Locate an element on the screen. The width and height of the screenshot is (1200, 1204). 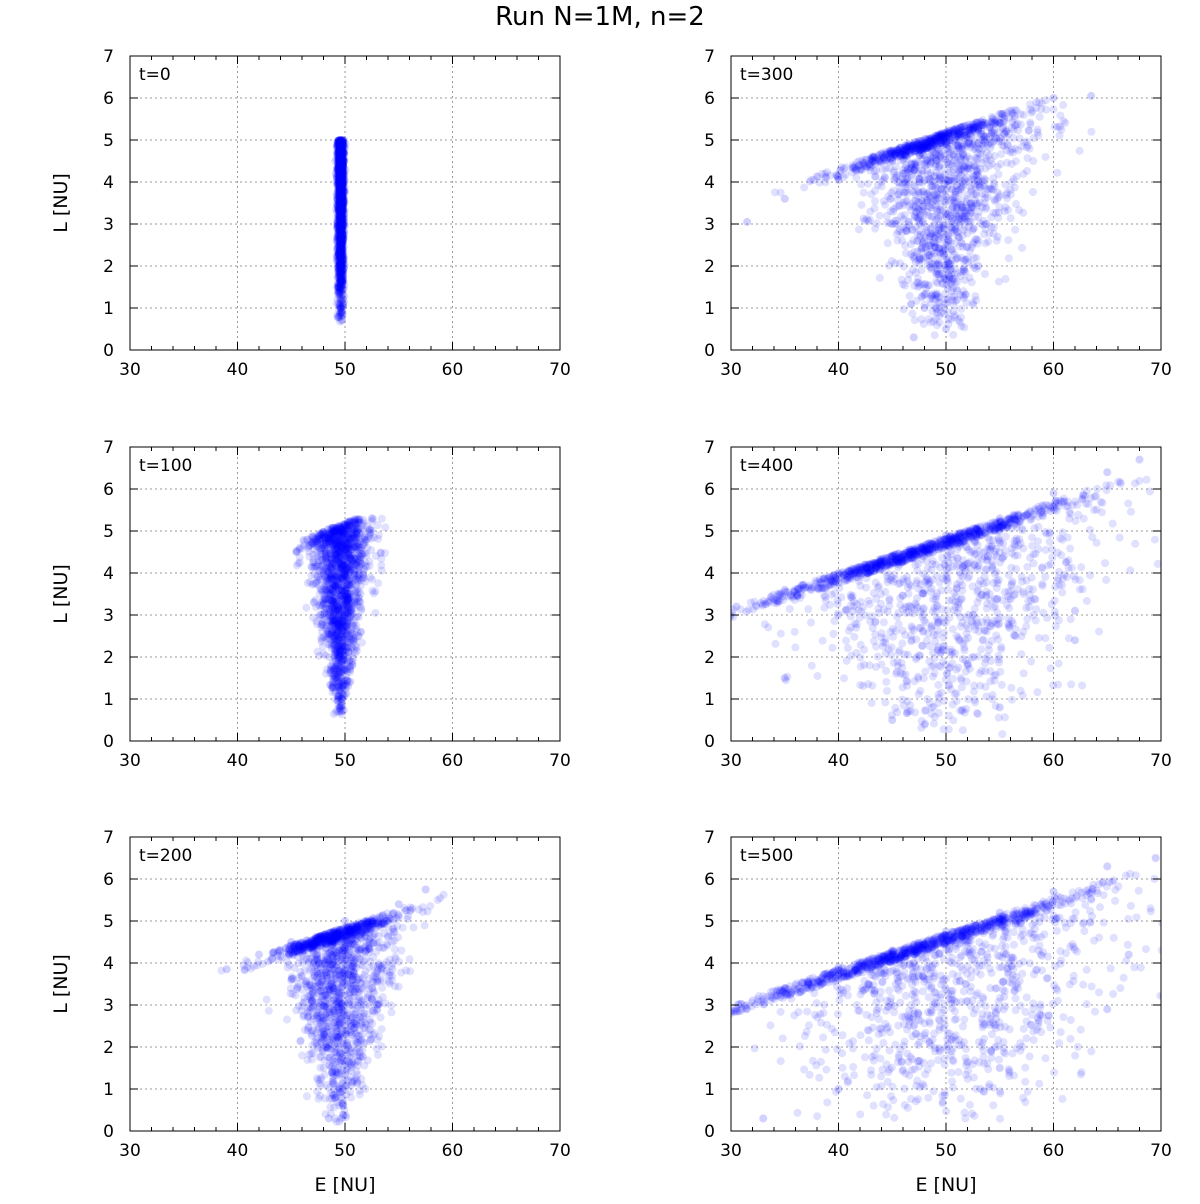
y-tick-label: 7 is located at coordinates (709, 57).